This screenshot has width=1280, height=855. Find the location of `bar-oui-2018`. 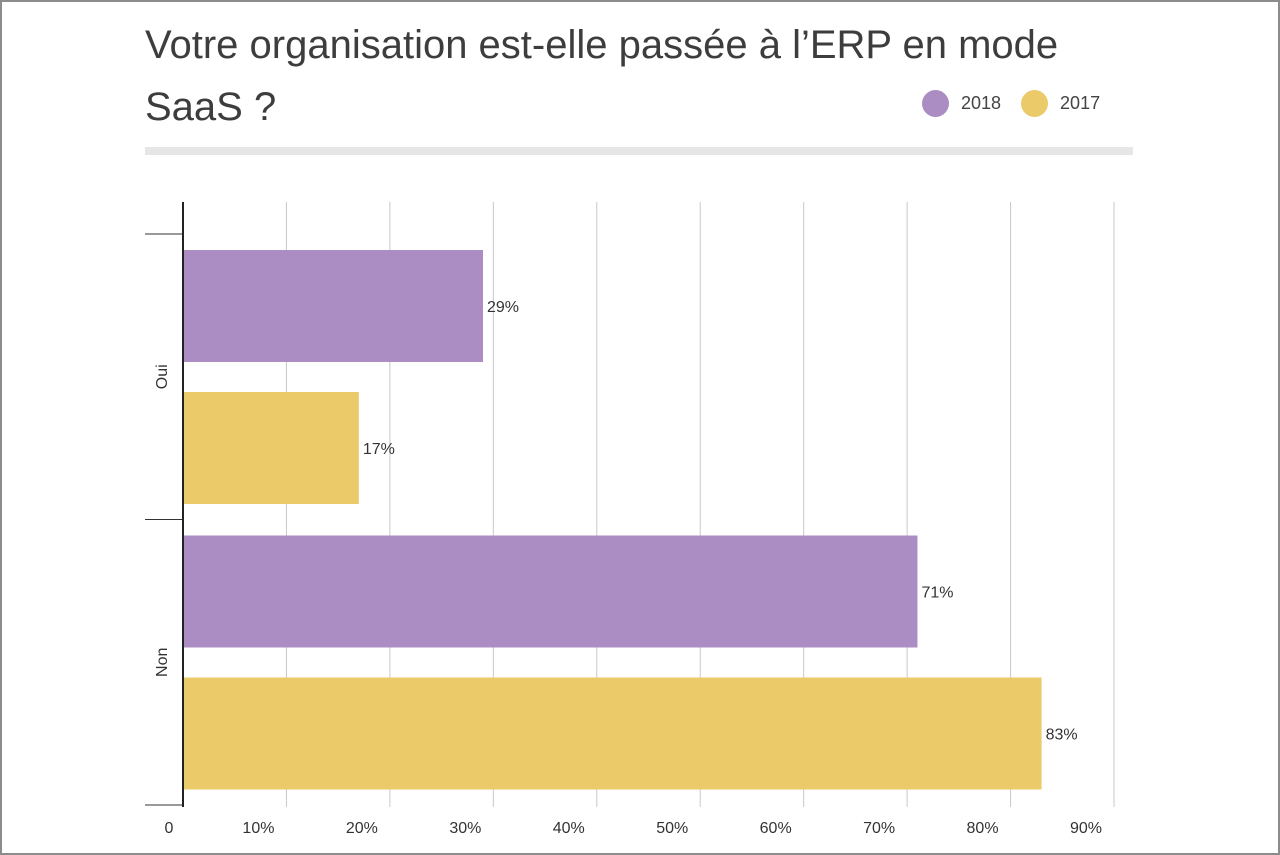

bar-oui-2018 is located at coordinates (333, 306).